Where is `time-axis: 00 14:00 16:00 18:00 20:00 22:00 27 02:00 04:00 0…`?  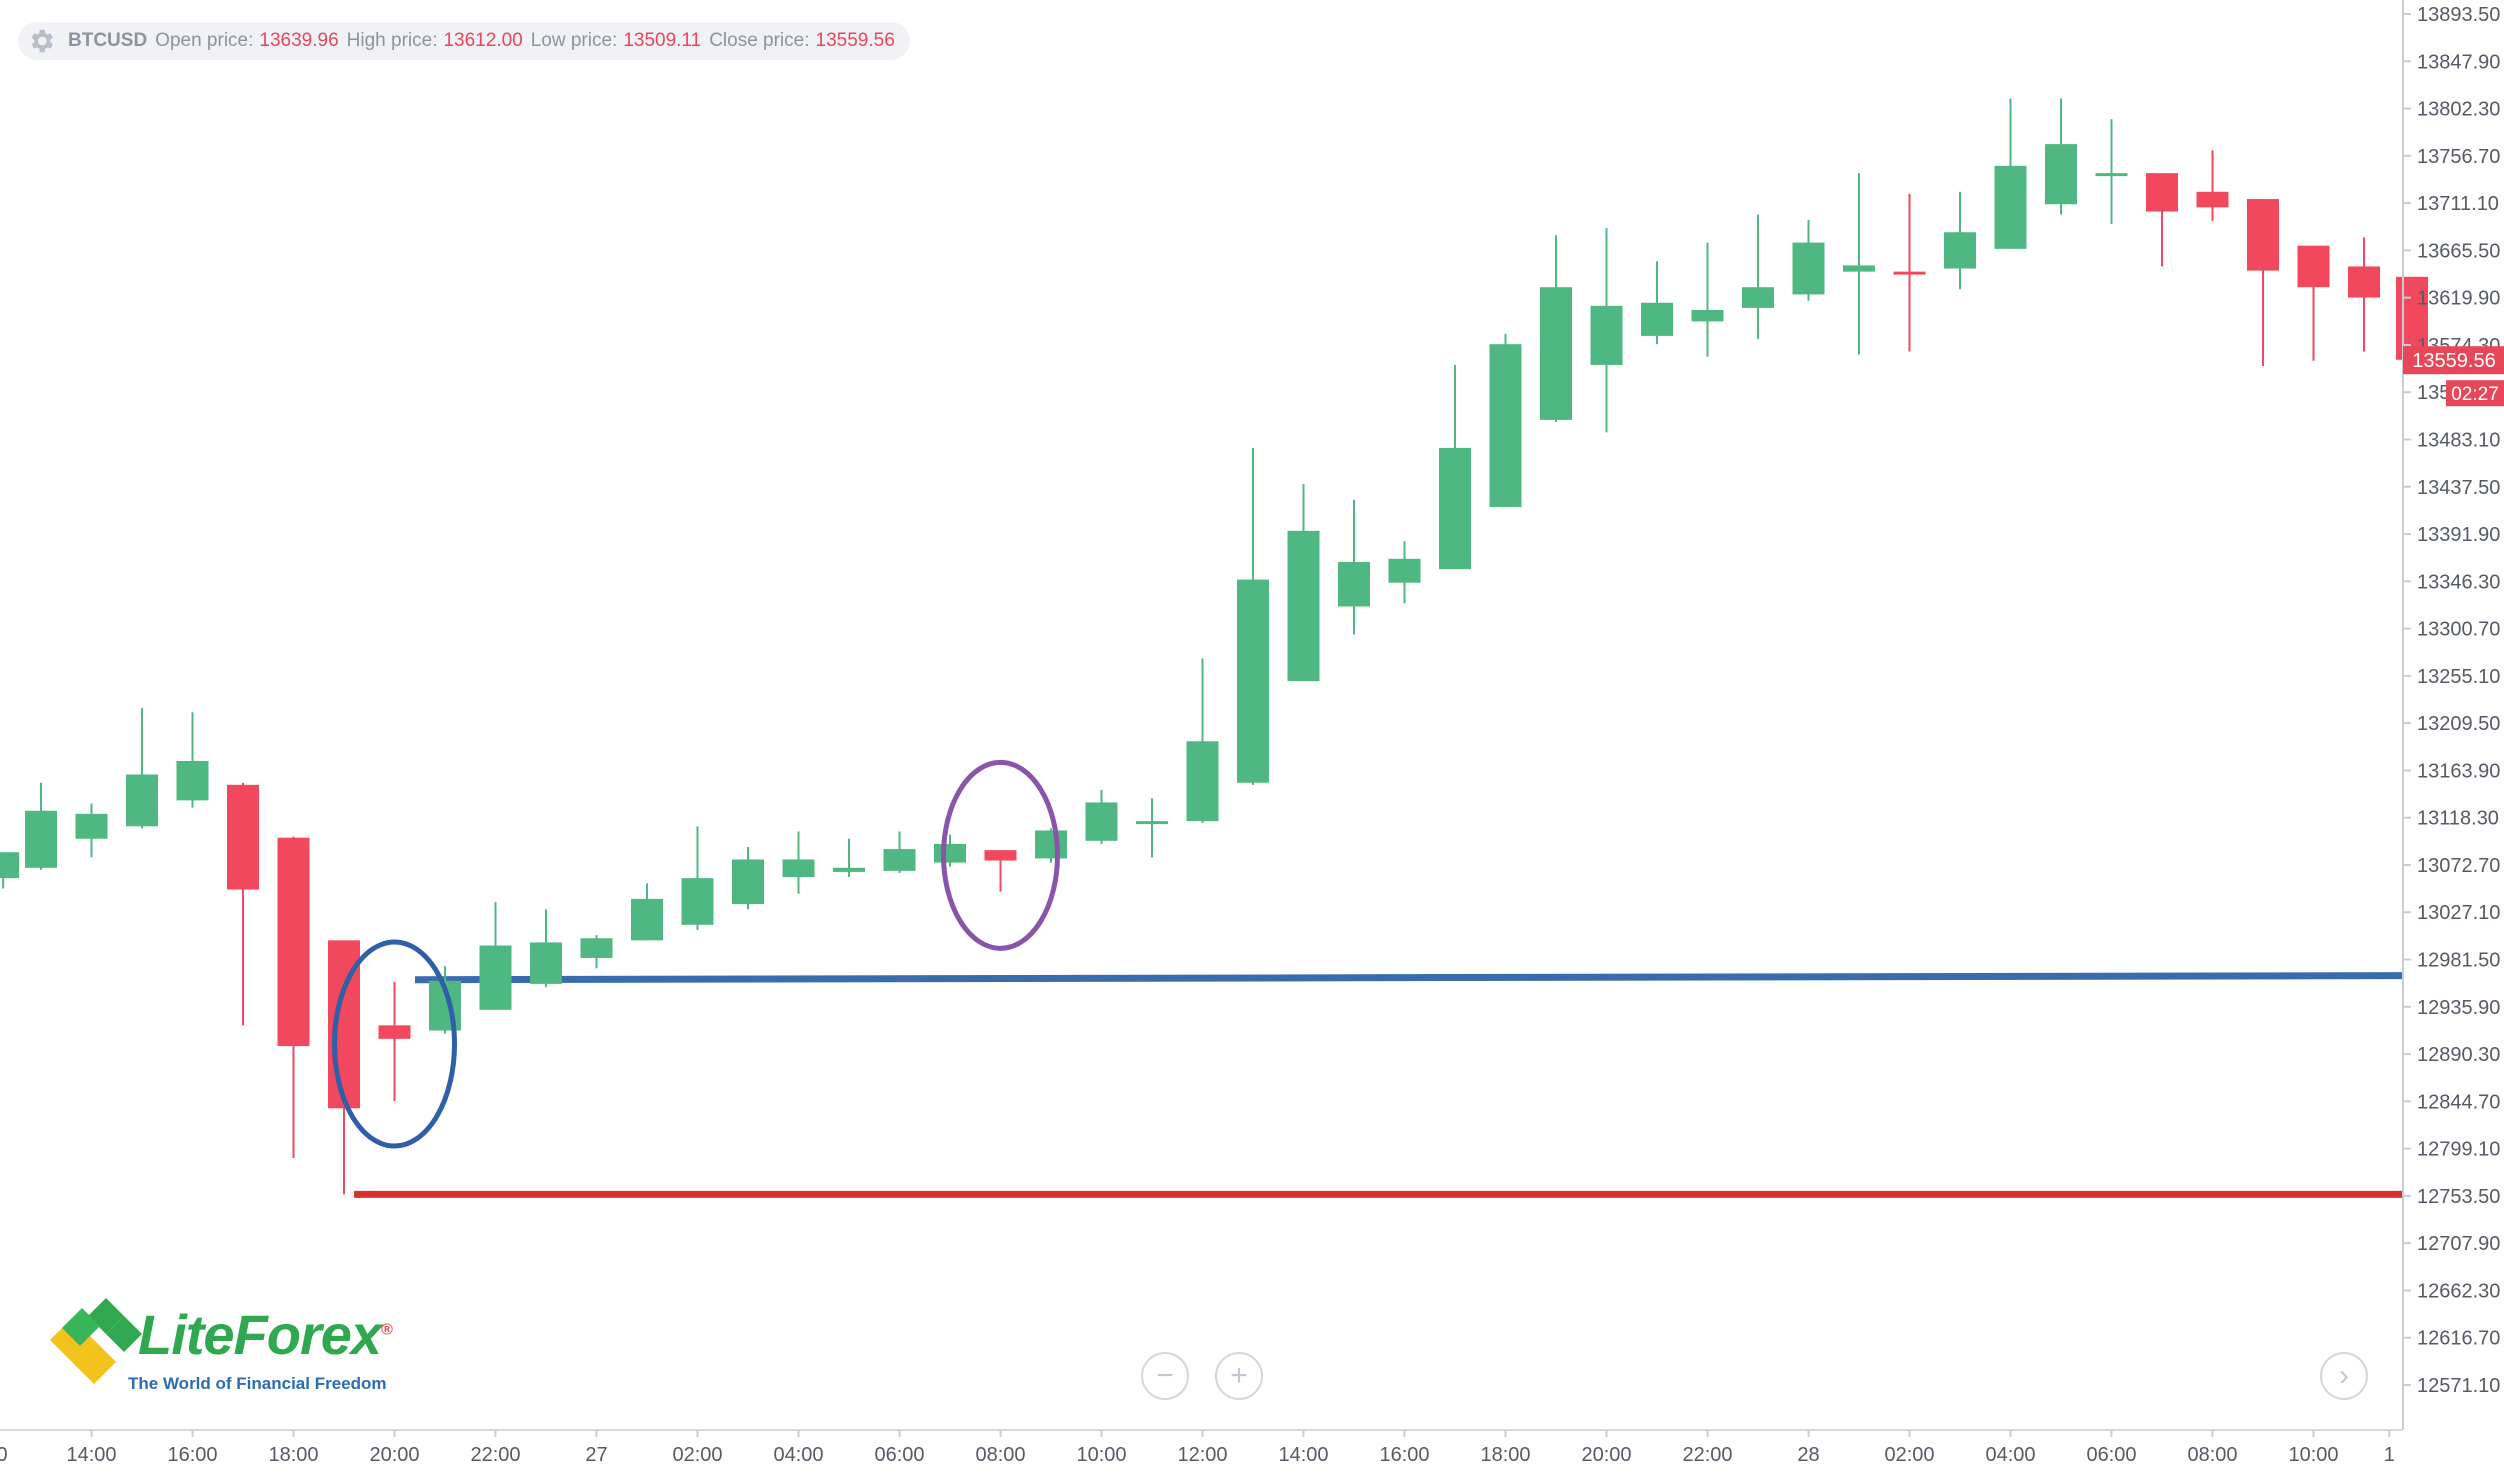
time-axis: 00 14:00 16:00 18:00 20:00 22:00 27 02:00 04:00 0… is located at coordinates (1197, 1448).